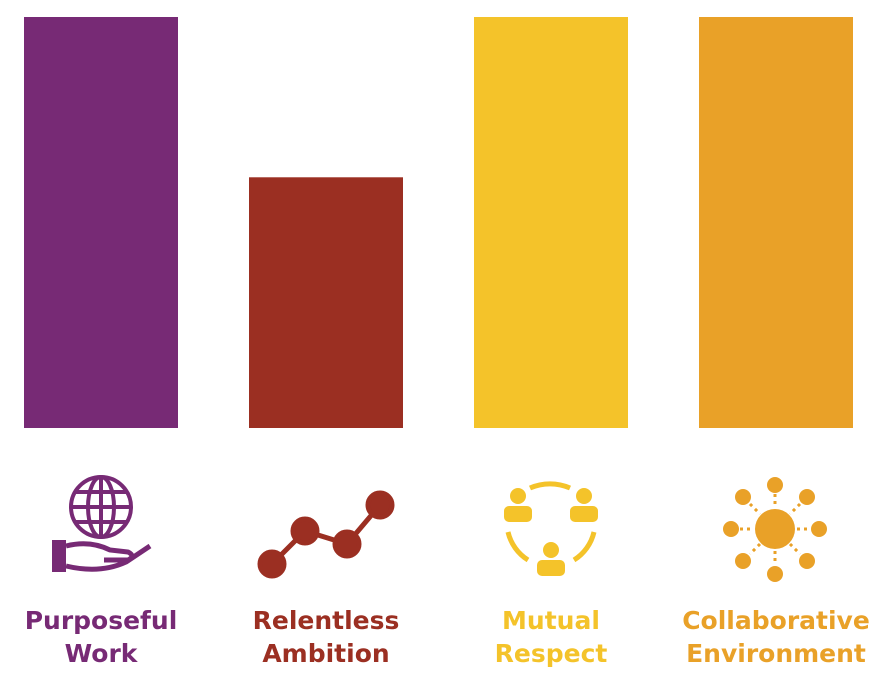  Describe the element at coordinates (326, 637) in the screenshot. I see `category-label: Relentless Ambition` at that location.